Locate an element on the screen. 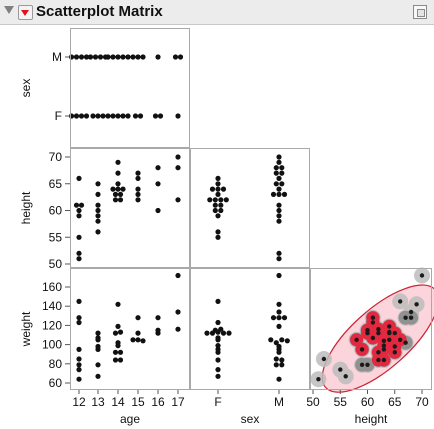 Image resolution: width=434 pixels, height=429 pixels. y-tick-label-weight: 140 is located at coordinates (52, 306).